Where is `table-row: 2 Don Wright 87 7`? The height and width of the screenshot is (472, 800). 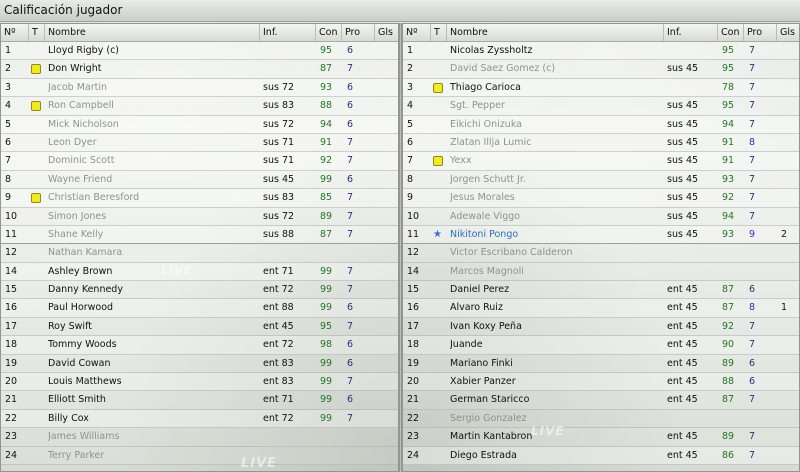
table-row: 2 Don Wright 87 7 is located at coordinates (199, 69).